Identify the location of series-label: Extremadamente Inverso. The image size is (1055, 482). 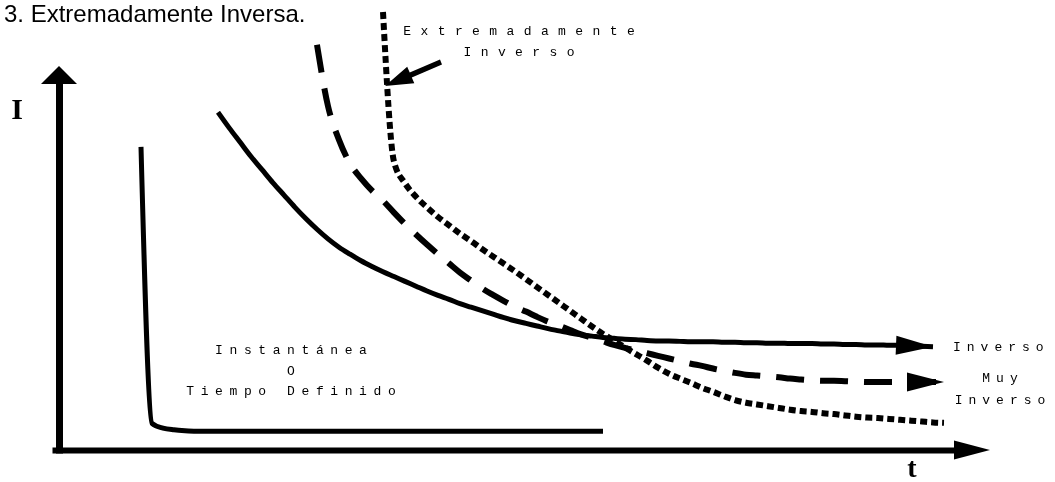
(524, 42).